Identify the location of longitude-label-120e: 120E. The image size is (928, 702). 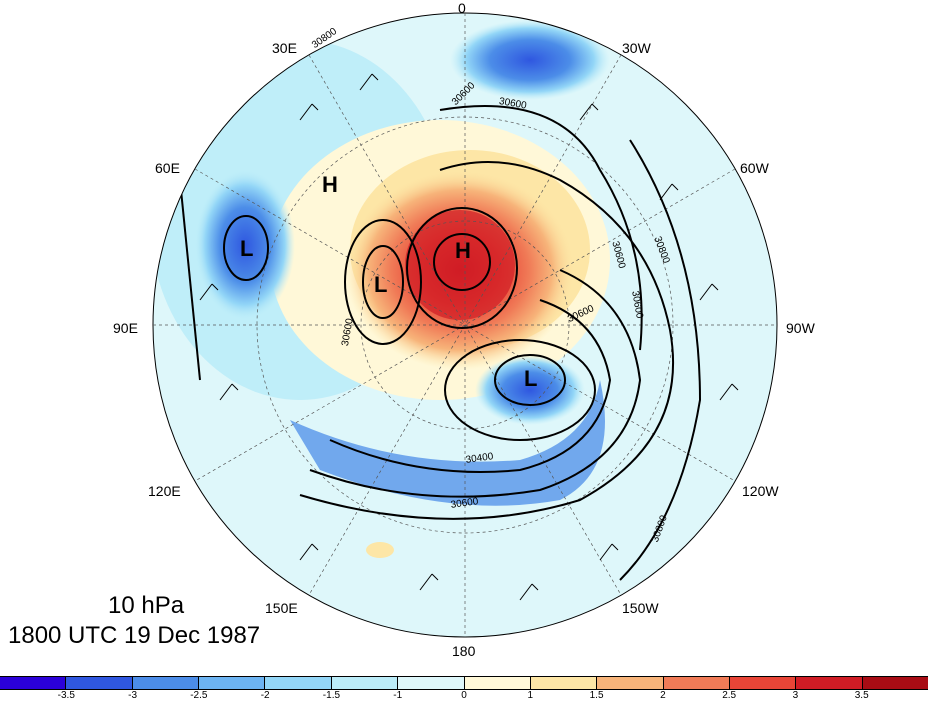
(164, 491).